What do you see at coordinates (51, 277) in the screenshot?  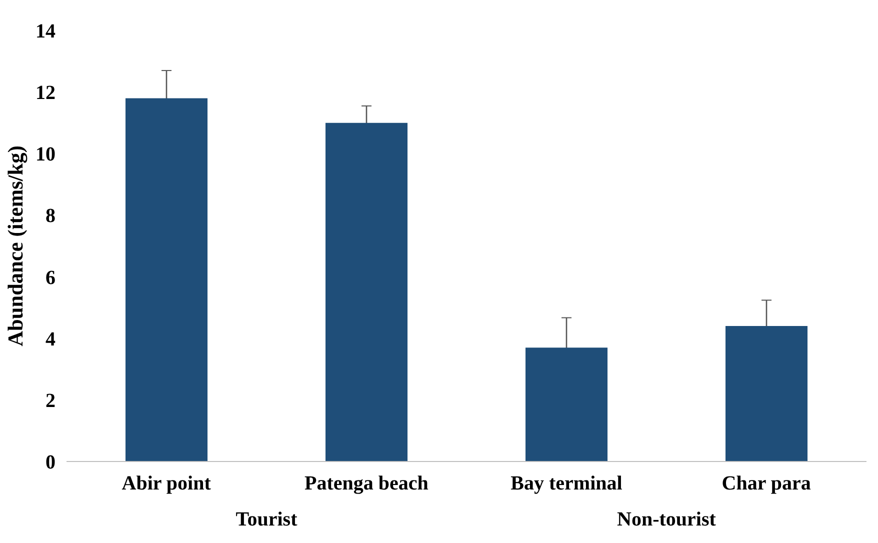 I see `y-tick-label: 6` at bounding box center [51, 277].